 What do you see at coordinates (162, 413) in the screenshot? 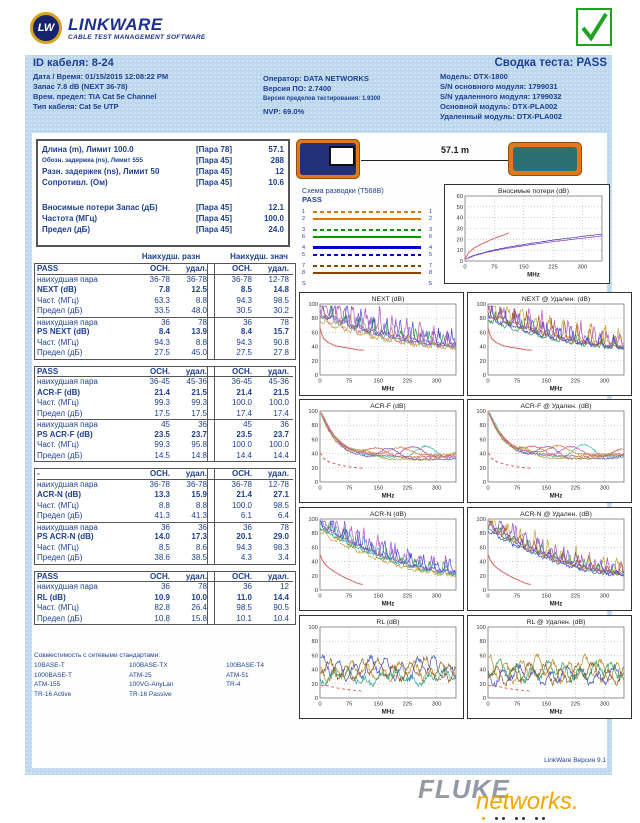
I see `cell-value: 17.5` at bounding box center [162, 413].